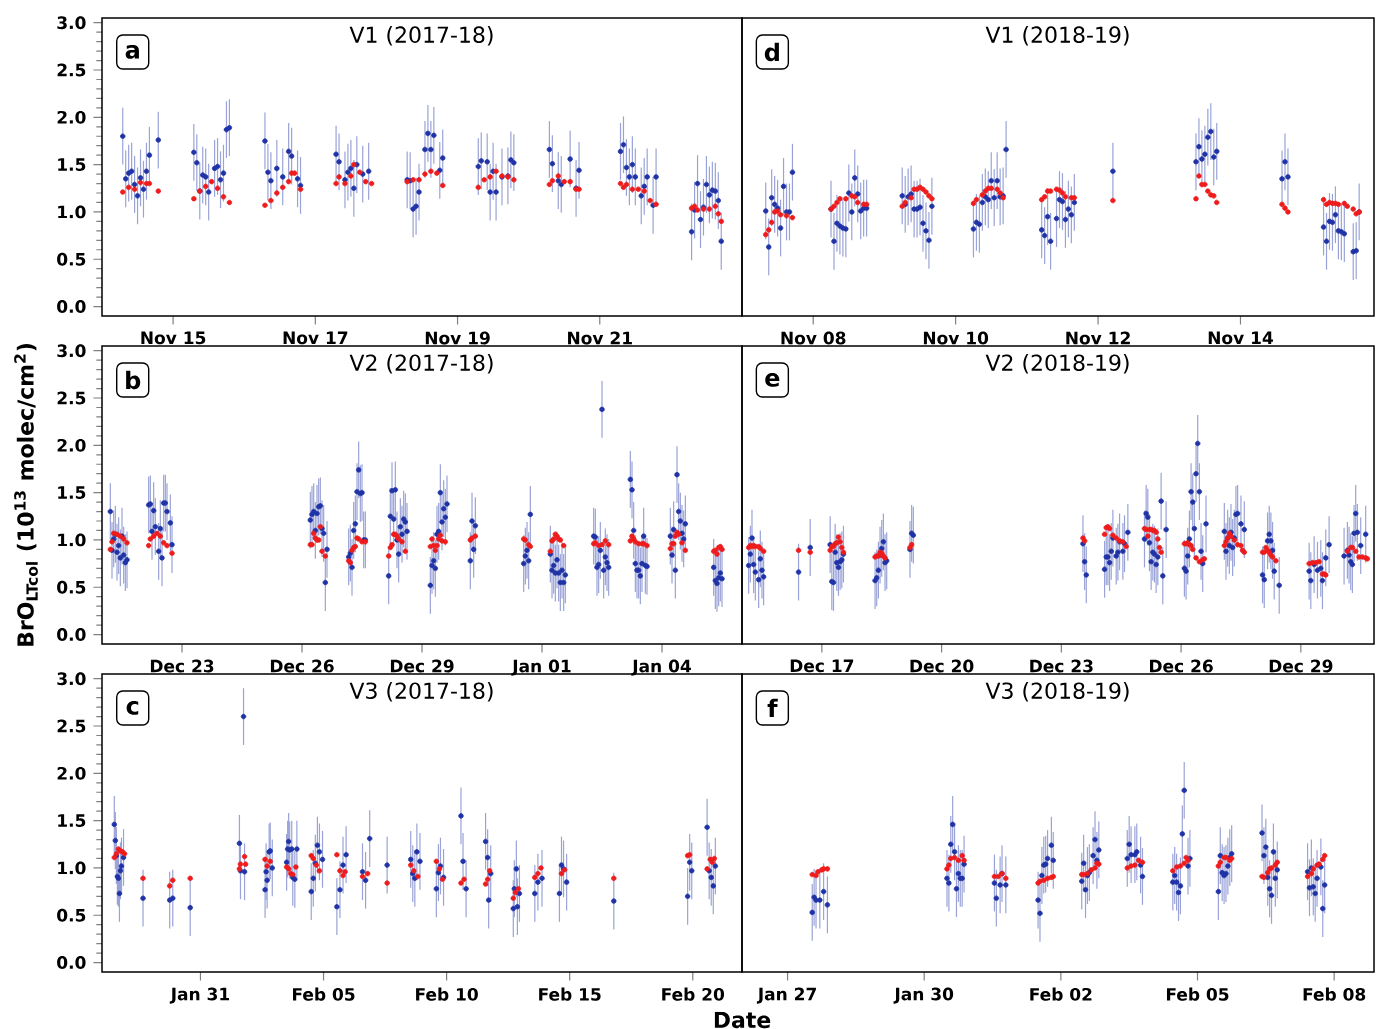  I want to click on x-tick-label: Nov 12, so click(1098, 338).